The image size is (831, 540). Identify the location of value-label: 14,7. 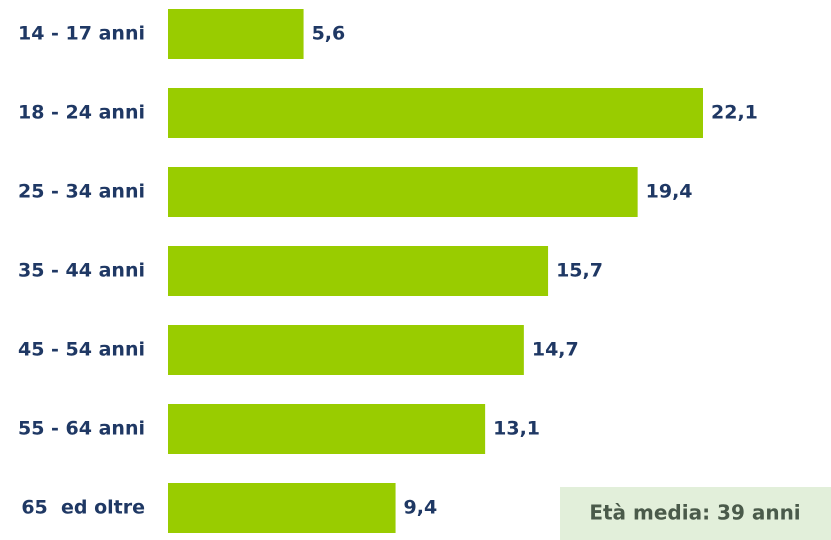
(555, 350).